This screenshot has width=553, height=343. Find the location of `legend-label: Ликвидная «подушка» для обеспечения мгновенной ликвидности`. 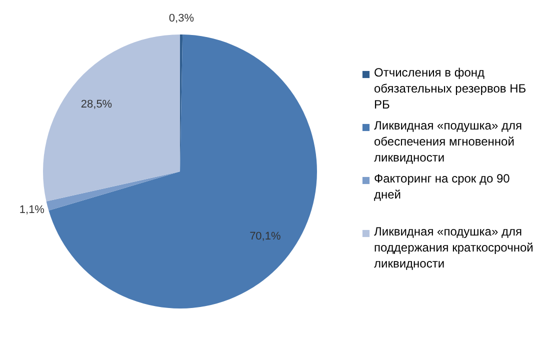

legend-label: Ликвидная «подушка» для обеспечения мгновенной ликвидности is located at coordinates (448, 141).